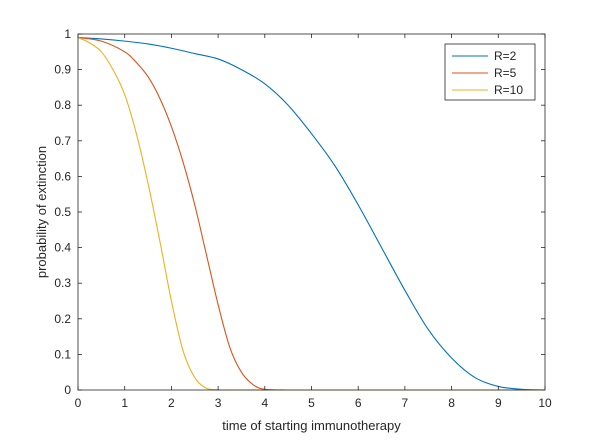 The width and height of the screenshot is (602, 443). What do you see at coordinates (311, 403) in the screenshot?
I see `x-tick-label: 5` at bounding box center [311, 403].